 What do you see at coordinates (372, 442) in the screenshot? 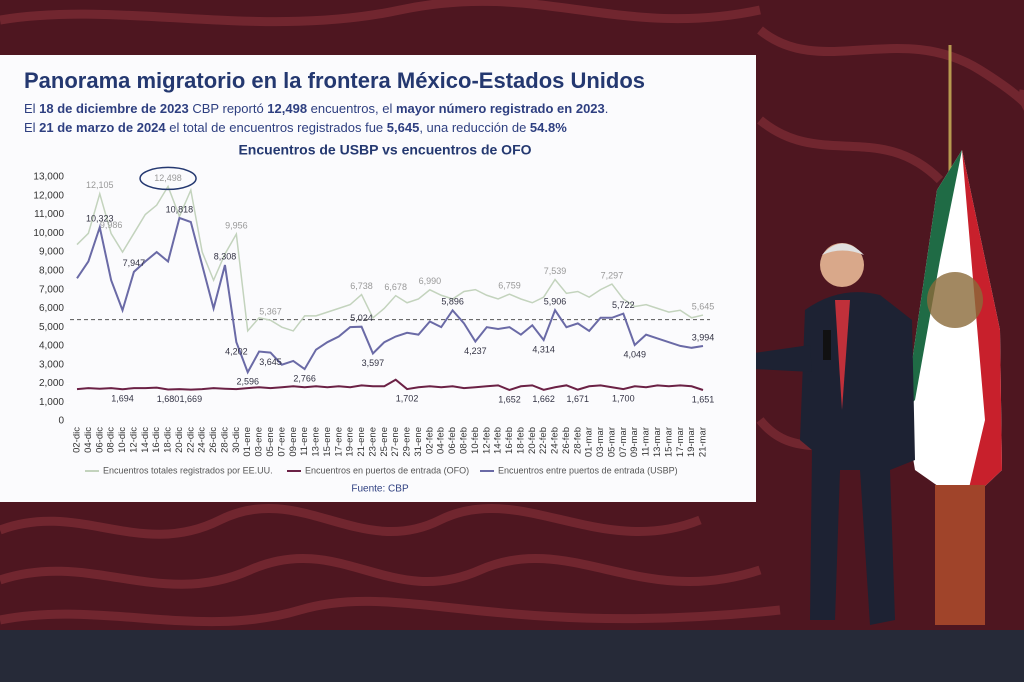
I see `x-tick-label: 23-ene` at bounding box center [372, 442].